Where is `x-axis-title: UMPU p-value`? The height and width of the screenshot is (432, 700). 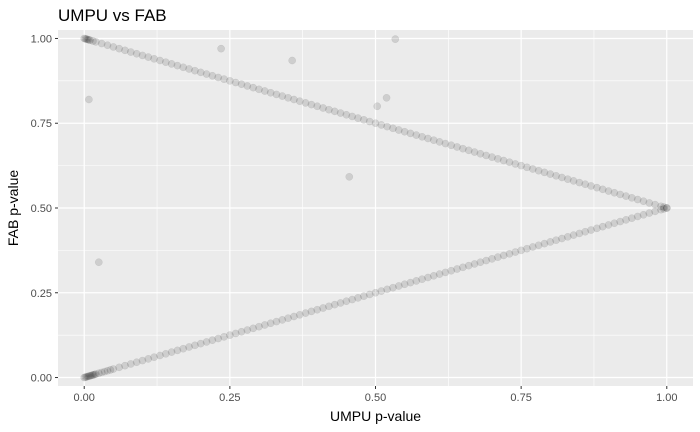
x-axis-title: UMPU p-value is located at coordinates (375, 416).